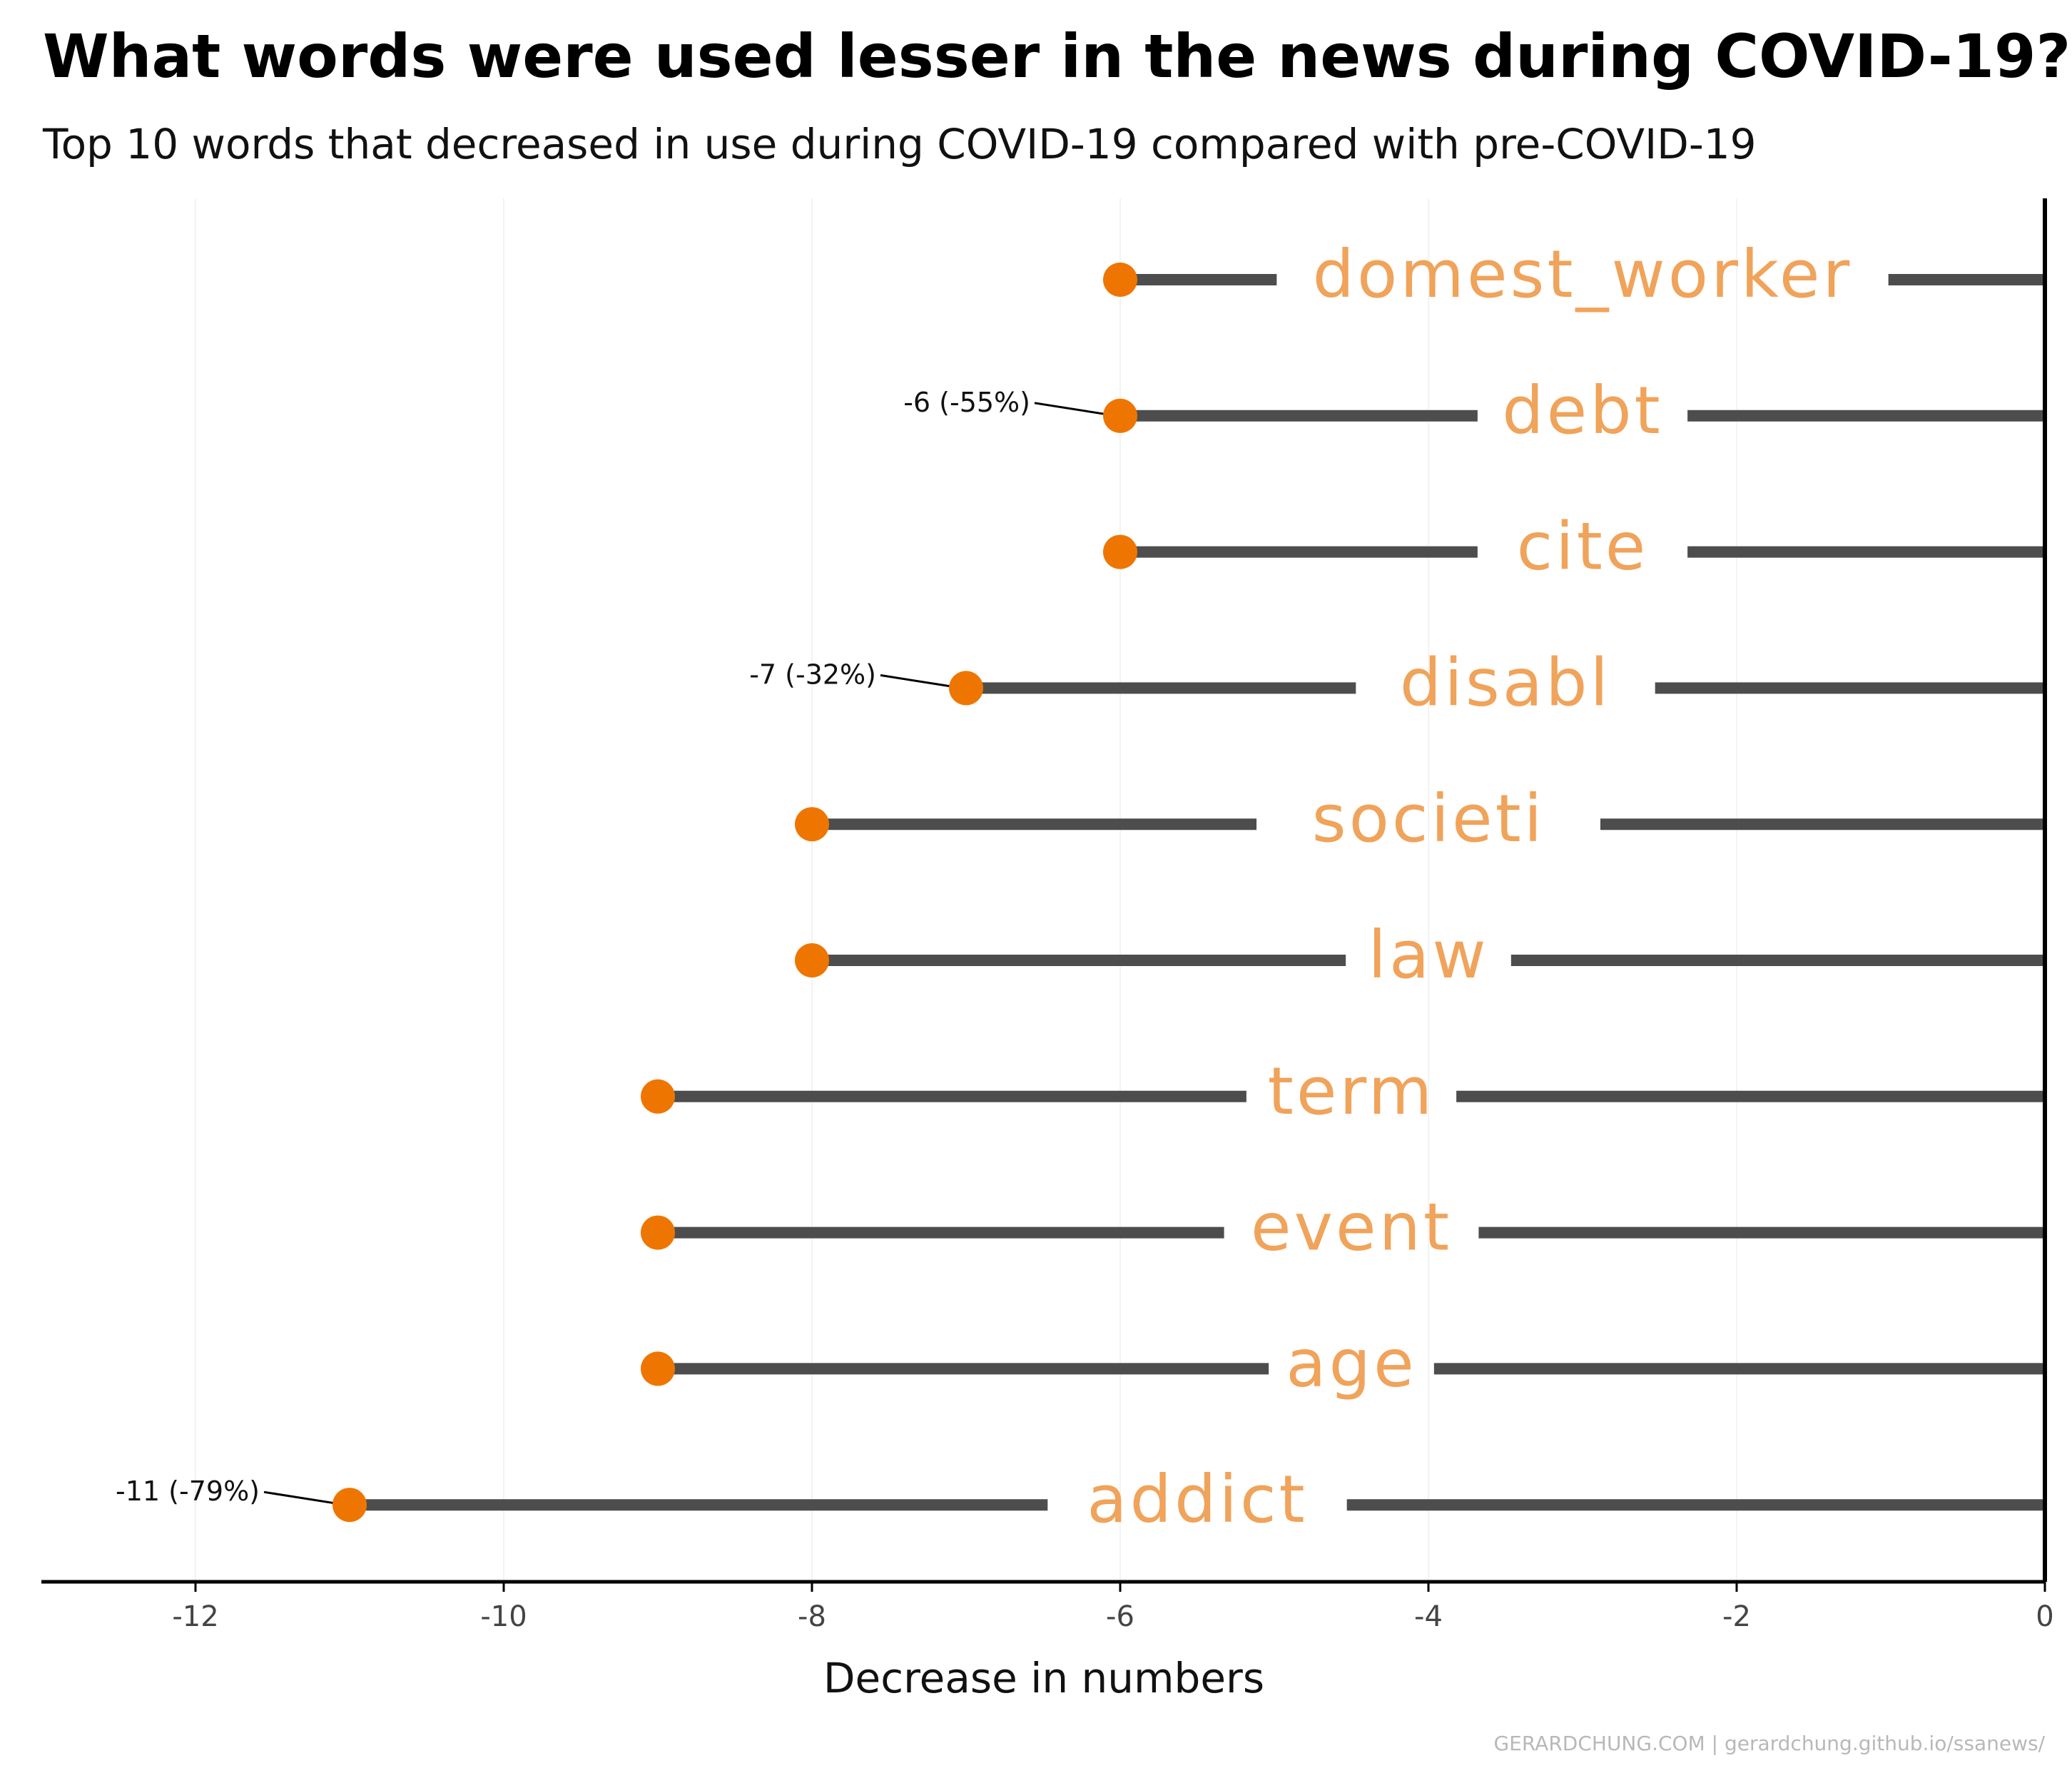 Image resolution: width=2072 pixels, height=1783 pixels. What do you see at coordinates (1428, 955) in the screenshot?
I see `word-label-law: law` at bounding box center [1428, 955].